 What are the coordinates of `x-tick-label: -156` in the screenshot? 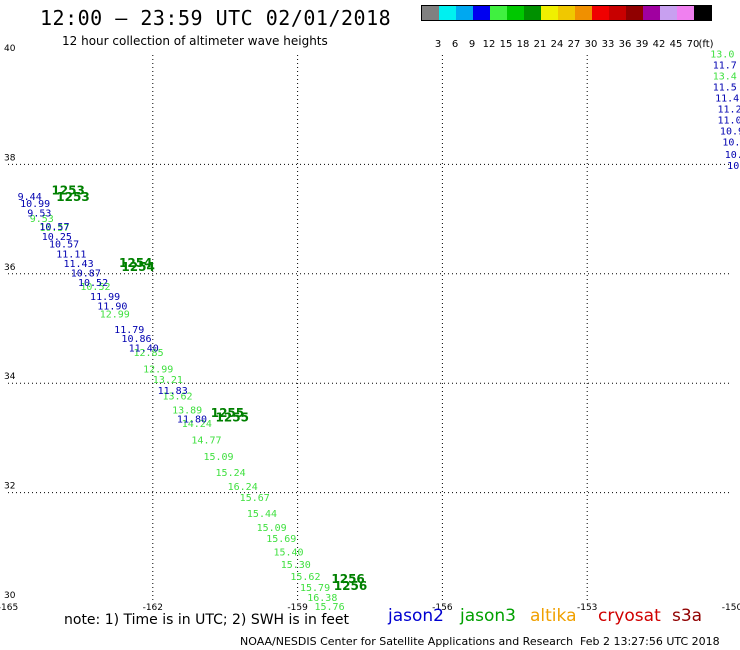 It's located at (442, 608).